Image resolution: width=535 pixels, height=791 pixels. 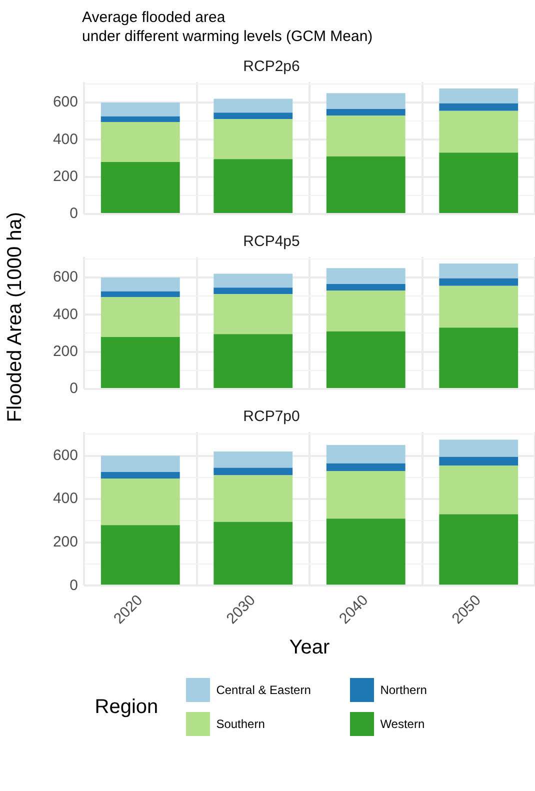 I want to click on chart-subtitle: RCP7p0, so click(x=271, y=417).